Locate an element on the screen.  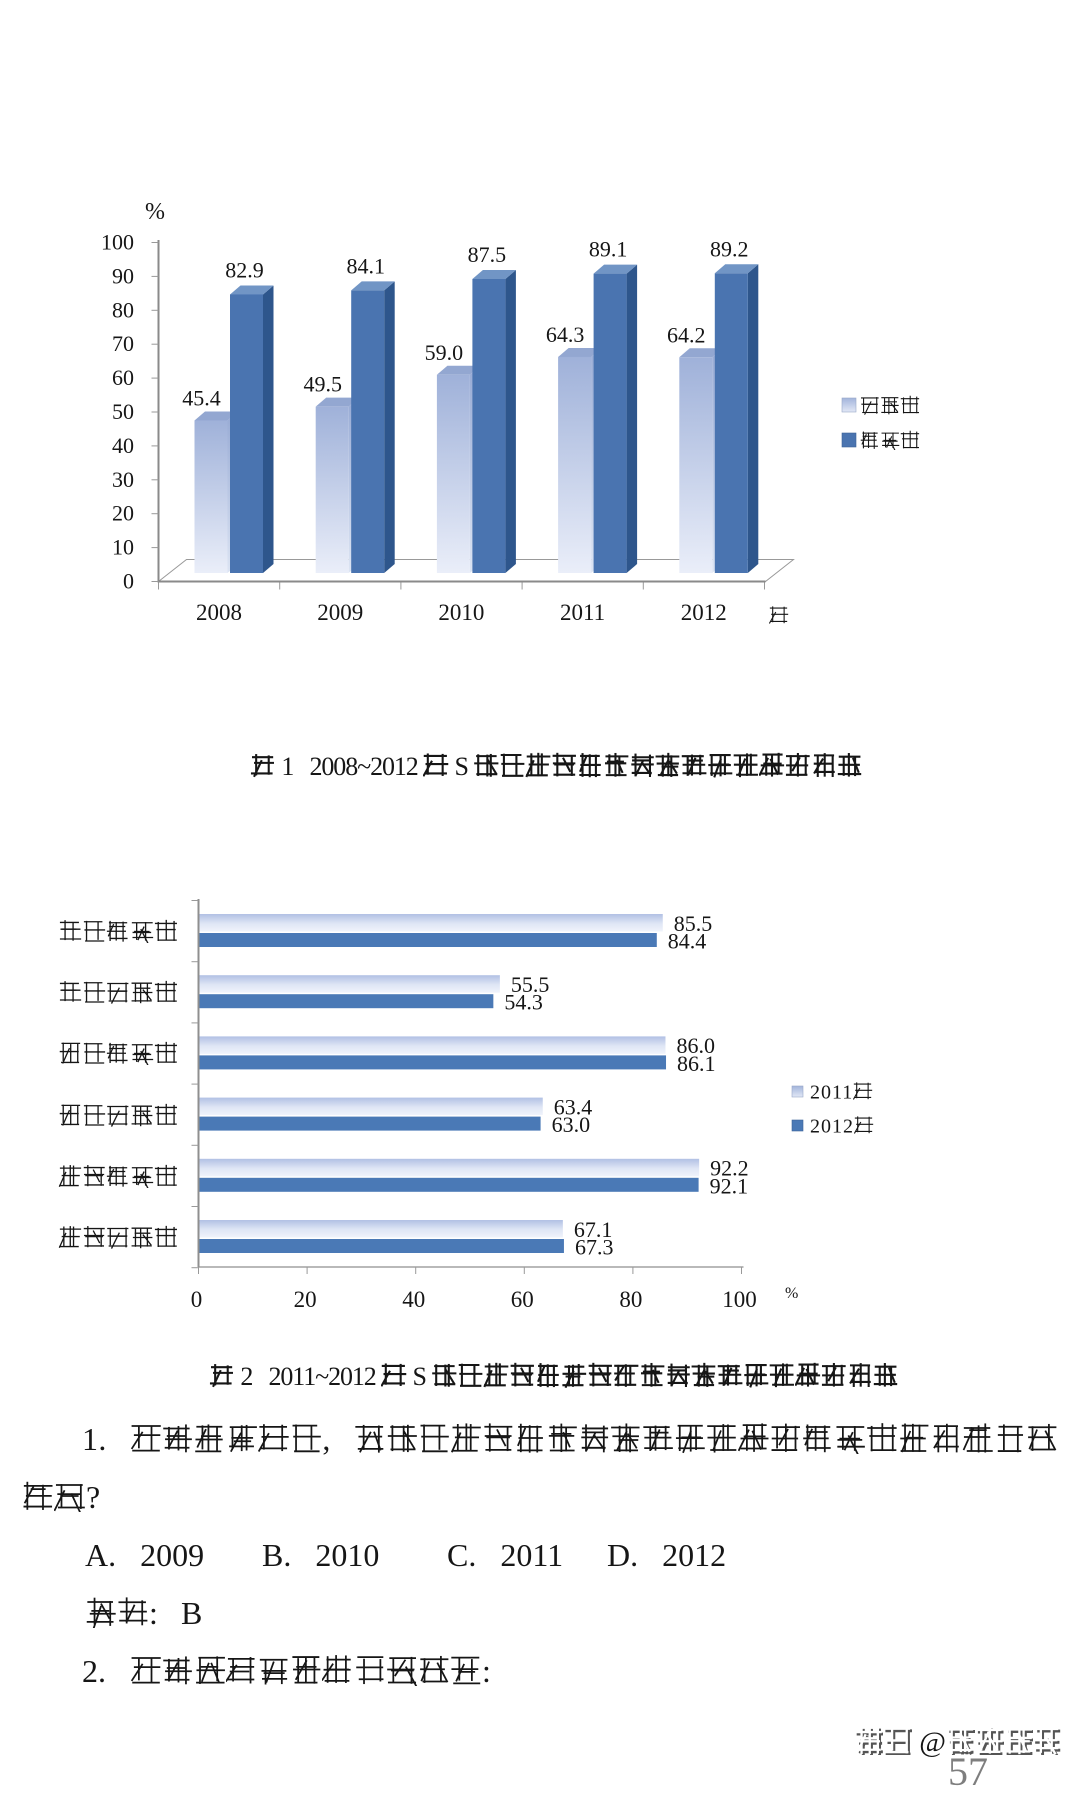
svg-text: 84.1 is located at coordinates (365, 265).